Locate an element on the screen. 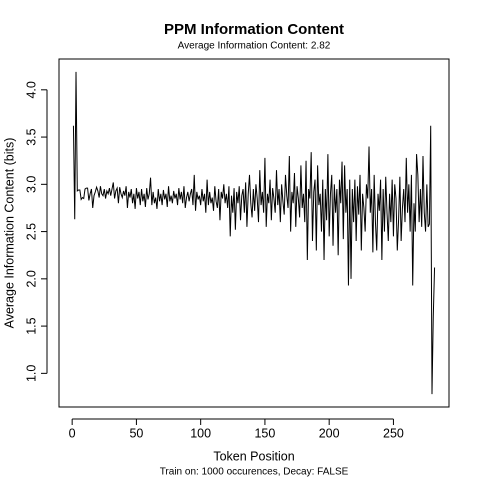 This screenshot has width=480, height=480. caption: Train on: 1000 occurences, Decay: FALSE is located at coordinates (254, 472).